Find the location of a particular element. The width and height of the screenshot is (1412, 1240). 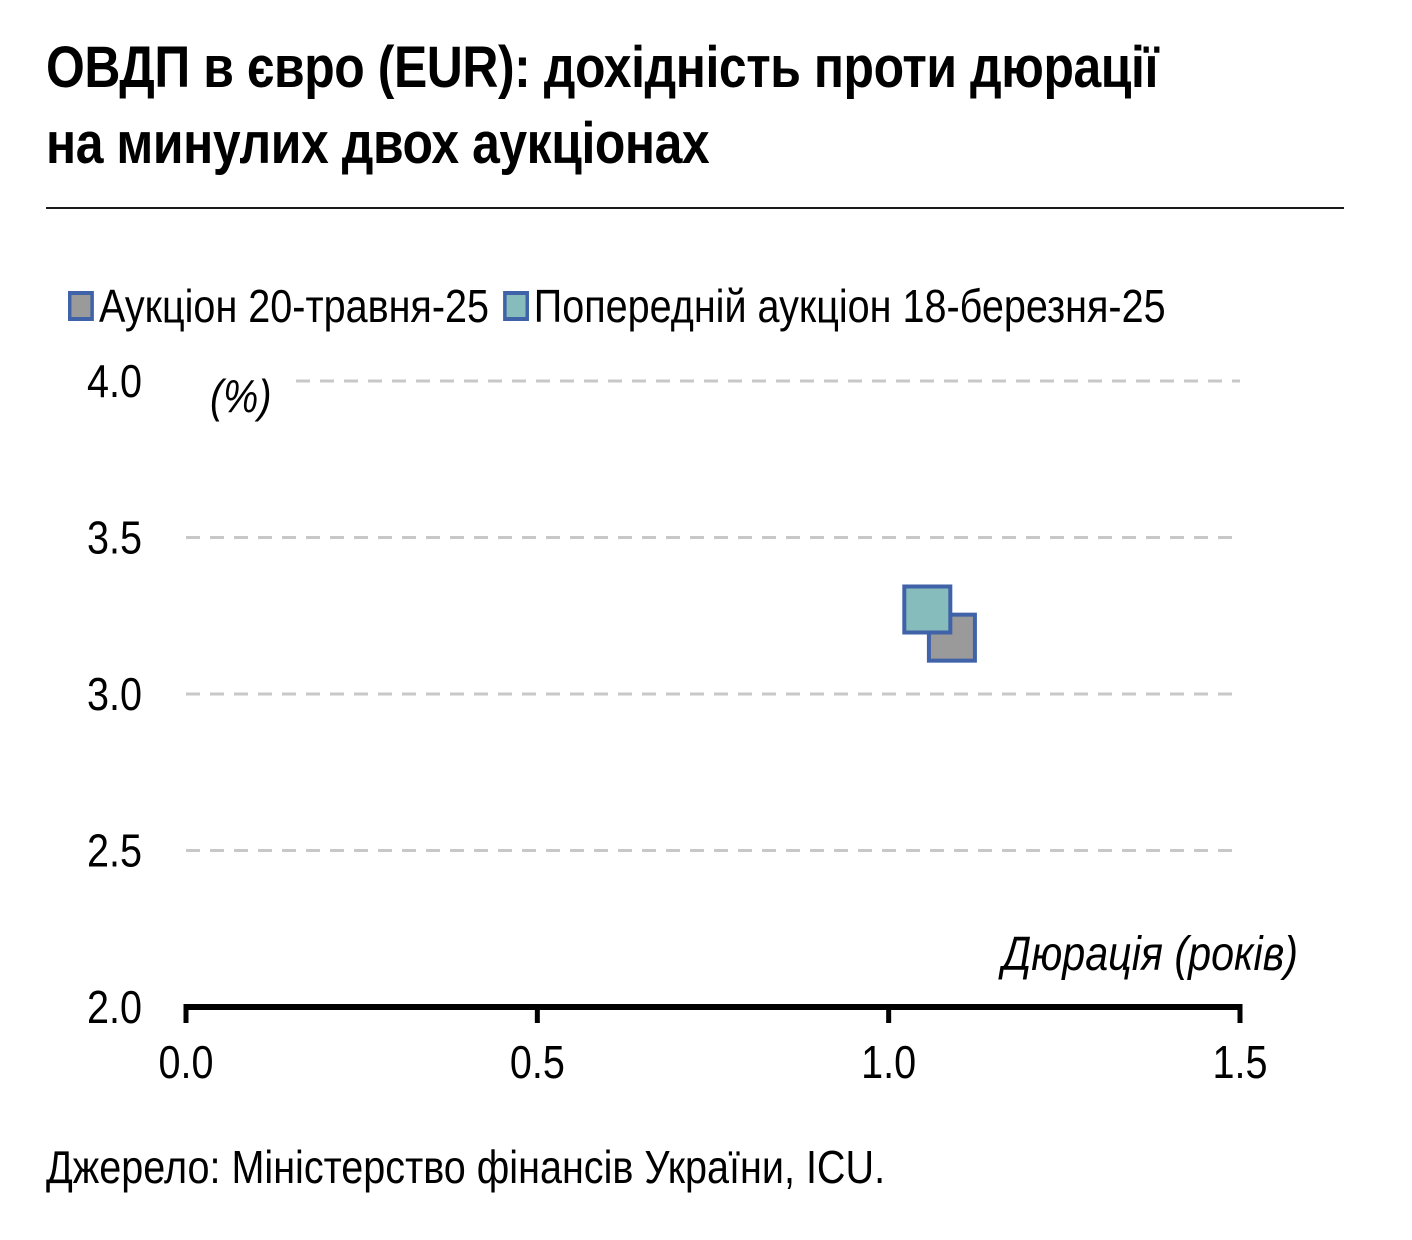

y-tick-label: 2.0 is located at coordinates (114, 1007).